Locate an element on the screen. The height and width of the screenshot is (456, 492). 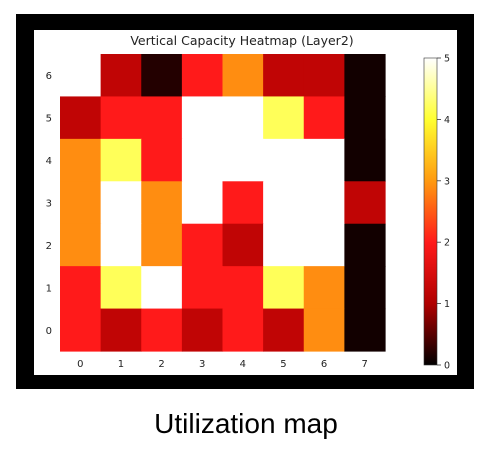
y-tick-label: 2 is located at coordinates (49, 246).